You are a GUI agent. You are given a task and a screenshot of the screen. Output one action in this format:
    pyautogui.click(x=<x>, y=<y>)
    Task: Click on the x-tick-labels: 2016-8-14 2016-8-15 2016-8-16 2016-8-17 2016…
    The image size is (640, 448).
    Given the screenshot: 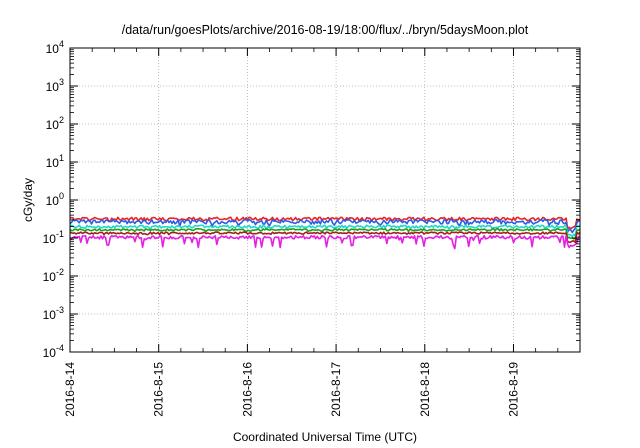 What is the action you would take?
    pyautogui.click(x=291, y=389)
    